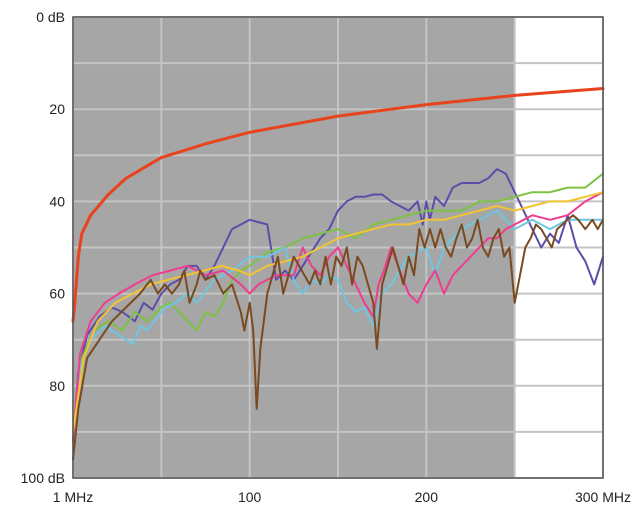 Image resolution: width=642 pixels, height=516 pixels. What do you see at coordinates (427, 497) in the screenshot?
I see `x-tick-label: 200` at bounding box center [427, 497].